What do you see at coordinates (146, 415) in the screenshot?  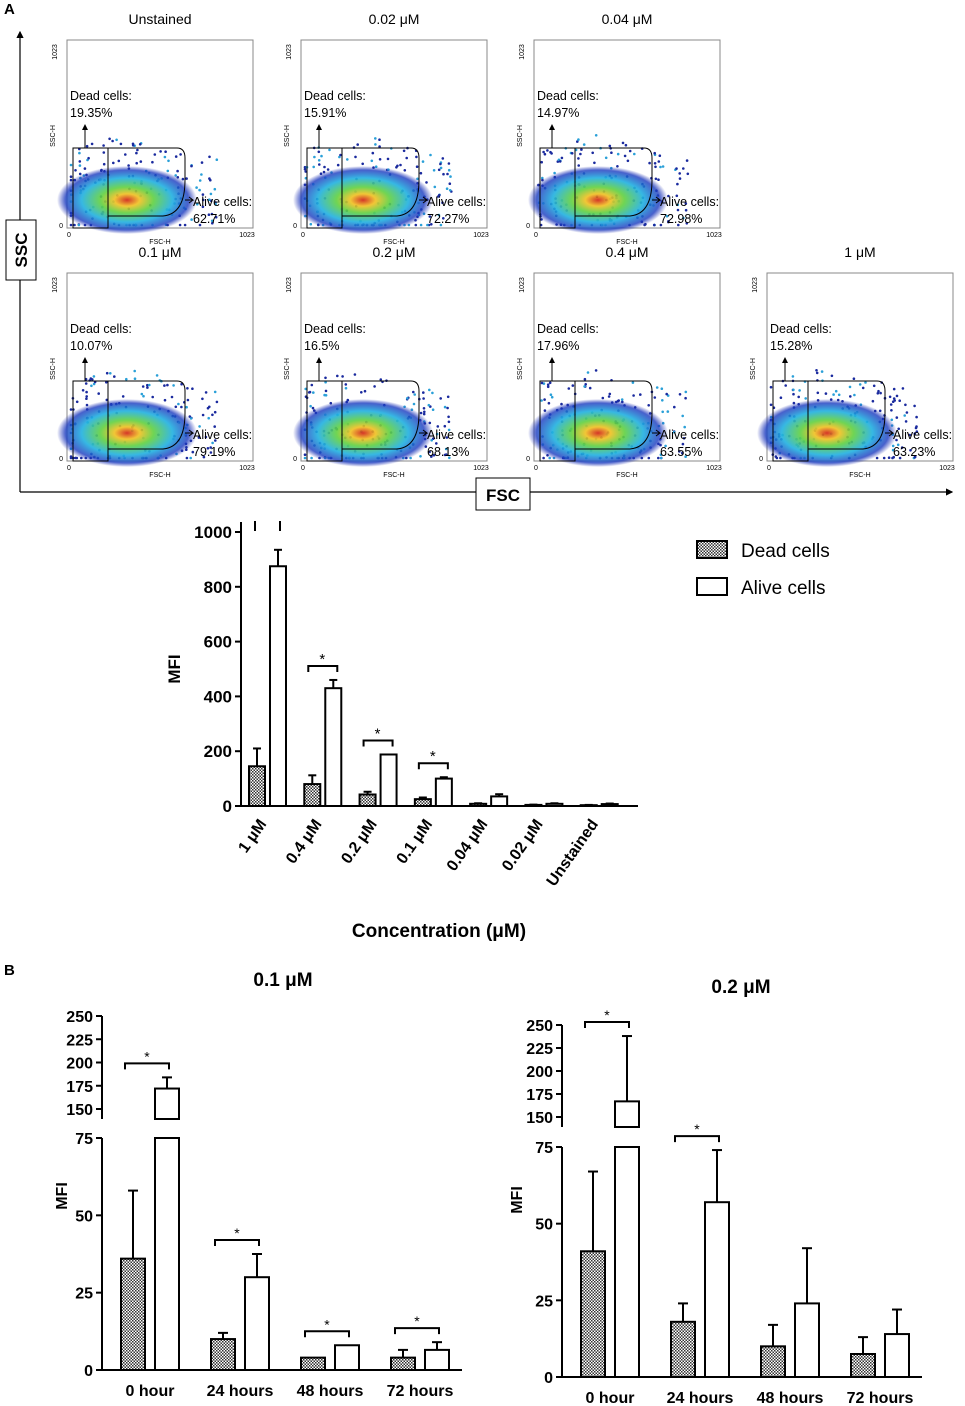 I see `alive-gate` at bounding box center [146, 415].